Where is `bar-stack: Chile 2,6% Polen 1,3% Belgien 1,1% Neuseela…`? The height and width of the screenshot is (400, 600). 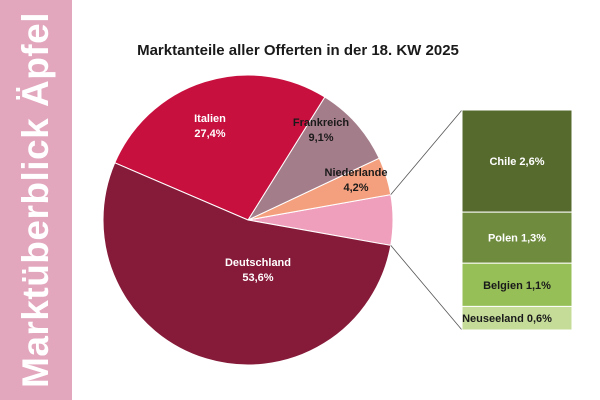
bar-stack: Chile 2,6% Polen 1,3% Belgien 1,1% Neuseela… is located at coordinates (517, 220).